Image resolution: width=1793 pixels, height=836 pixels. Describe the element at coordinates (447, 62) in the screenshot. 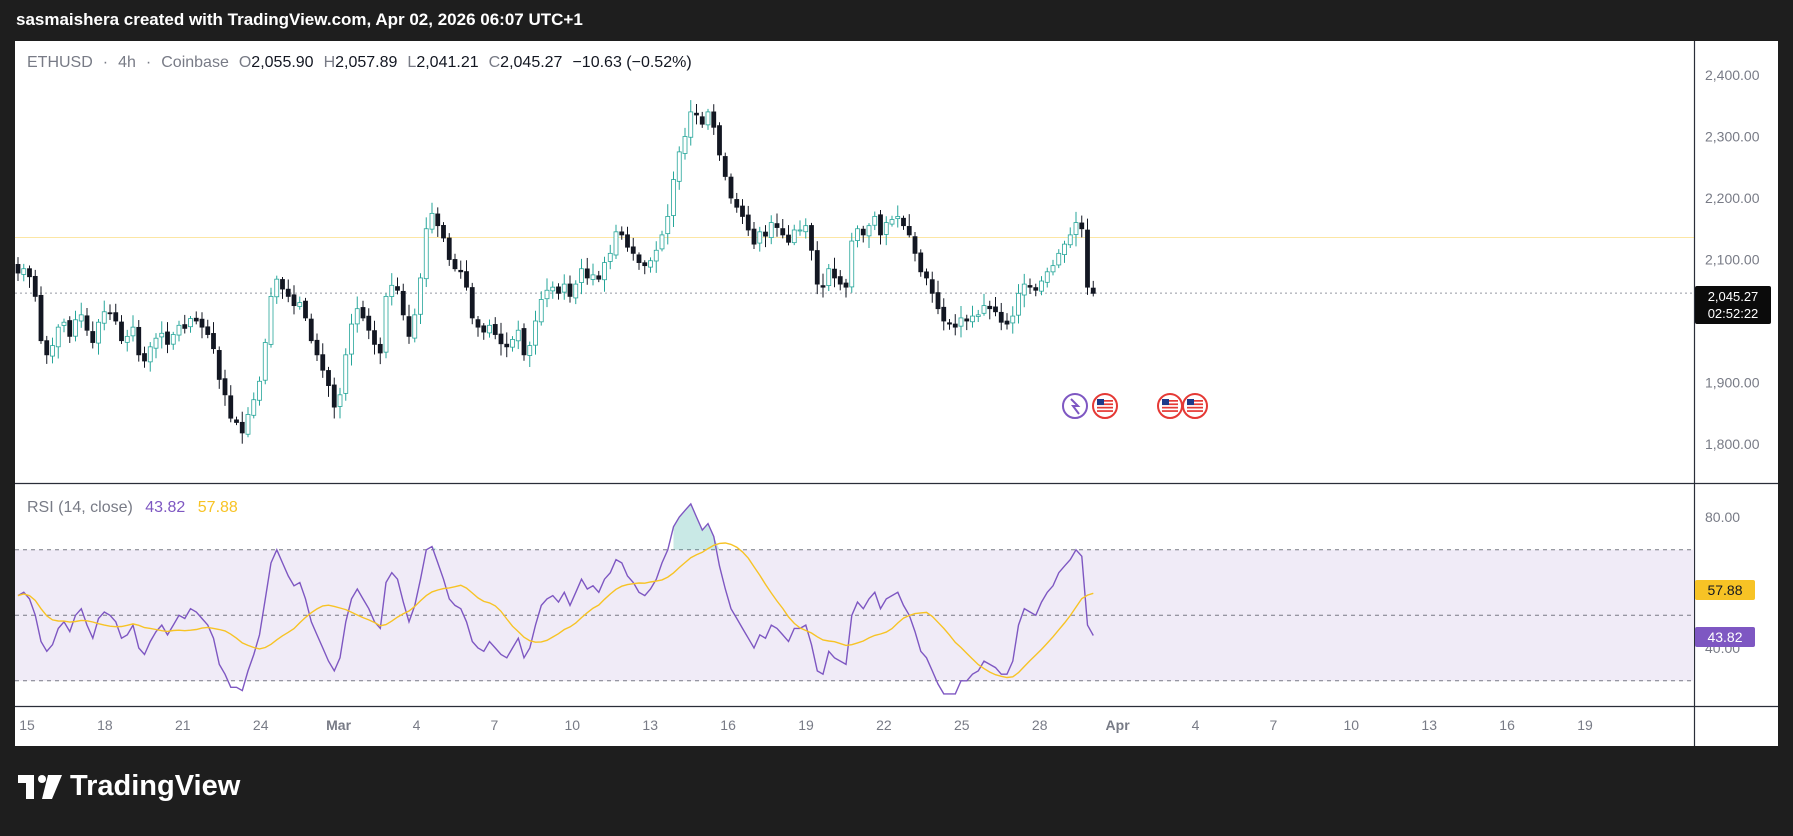

I see `legend-low-value: 2,041.21` at that location.